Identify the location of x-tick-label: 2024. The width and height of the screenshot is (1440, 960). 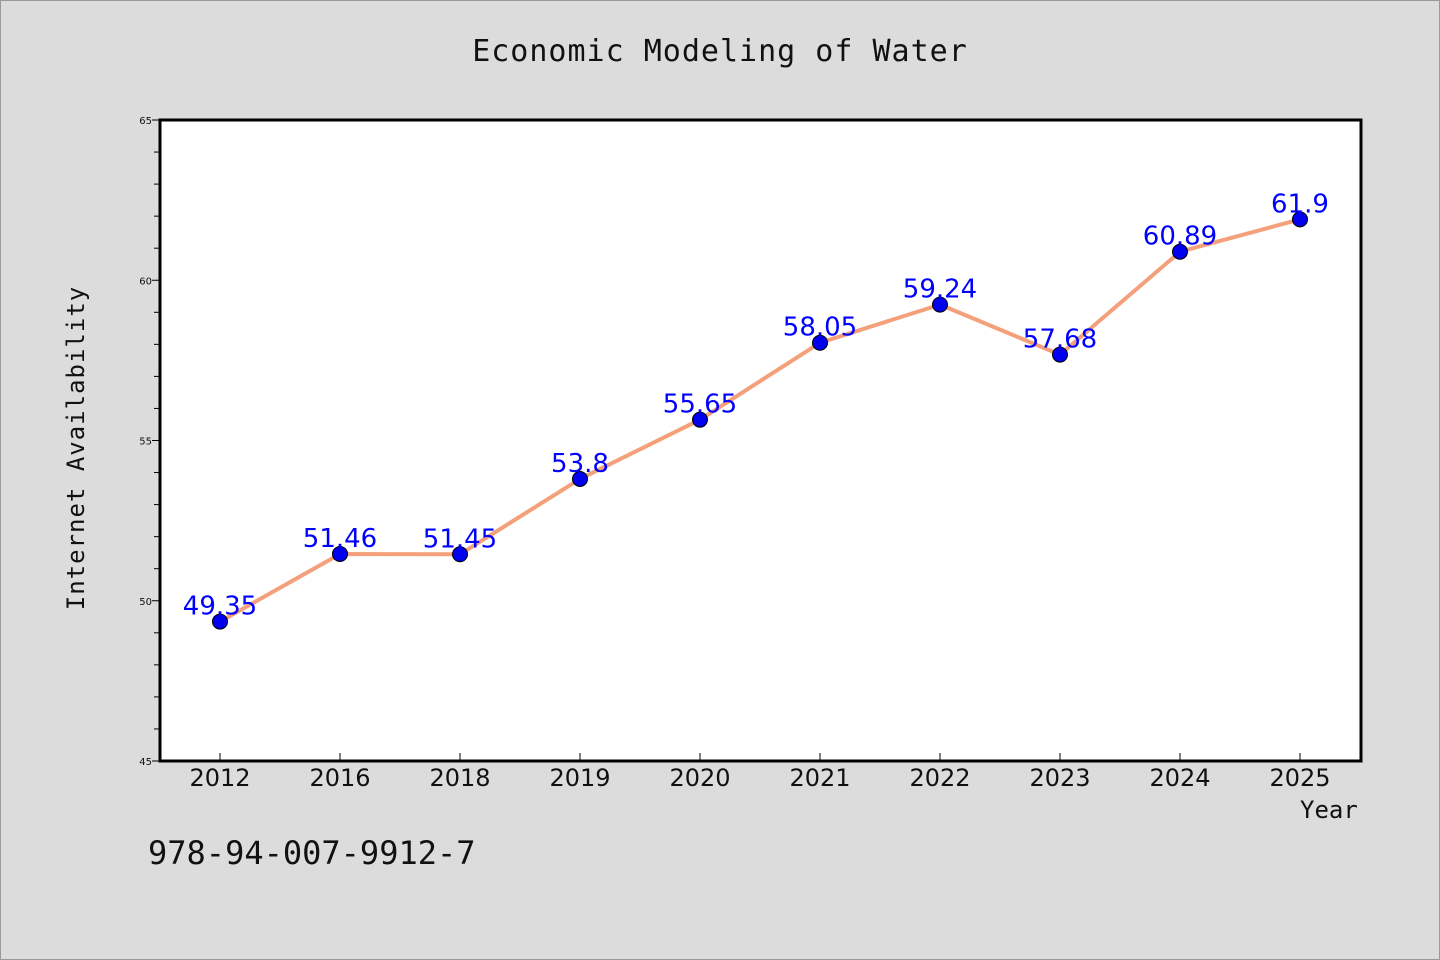
(1179, 778).